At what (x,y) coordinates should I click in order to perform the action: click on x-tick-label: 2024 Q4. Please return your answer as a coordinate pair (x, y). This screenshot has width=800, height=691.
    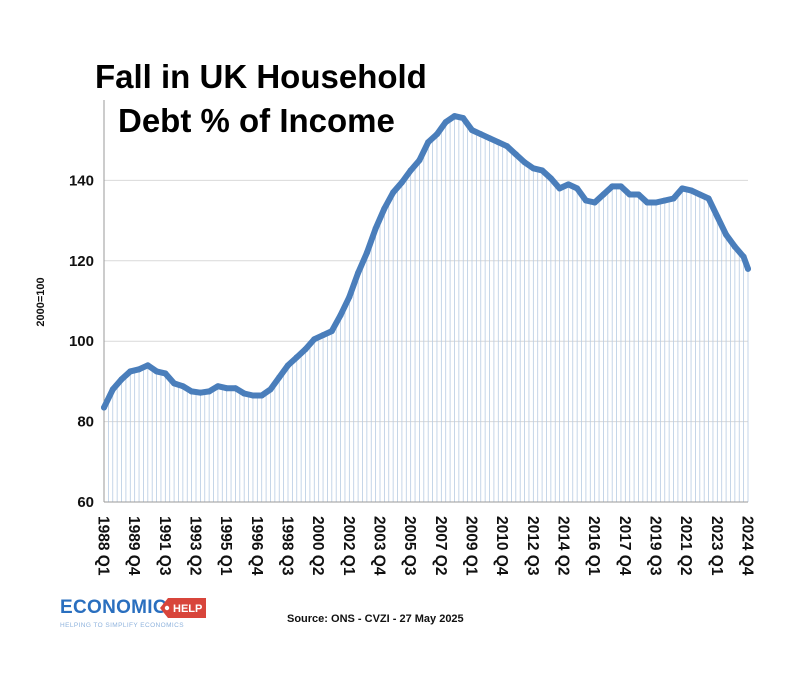
    Looking at the image, I should click on (747, 546).